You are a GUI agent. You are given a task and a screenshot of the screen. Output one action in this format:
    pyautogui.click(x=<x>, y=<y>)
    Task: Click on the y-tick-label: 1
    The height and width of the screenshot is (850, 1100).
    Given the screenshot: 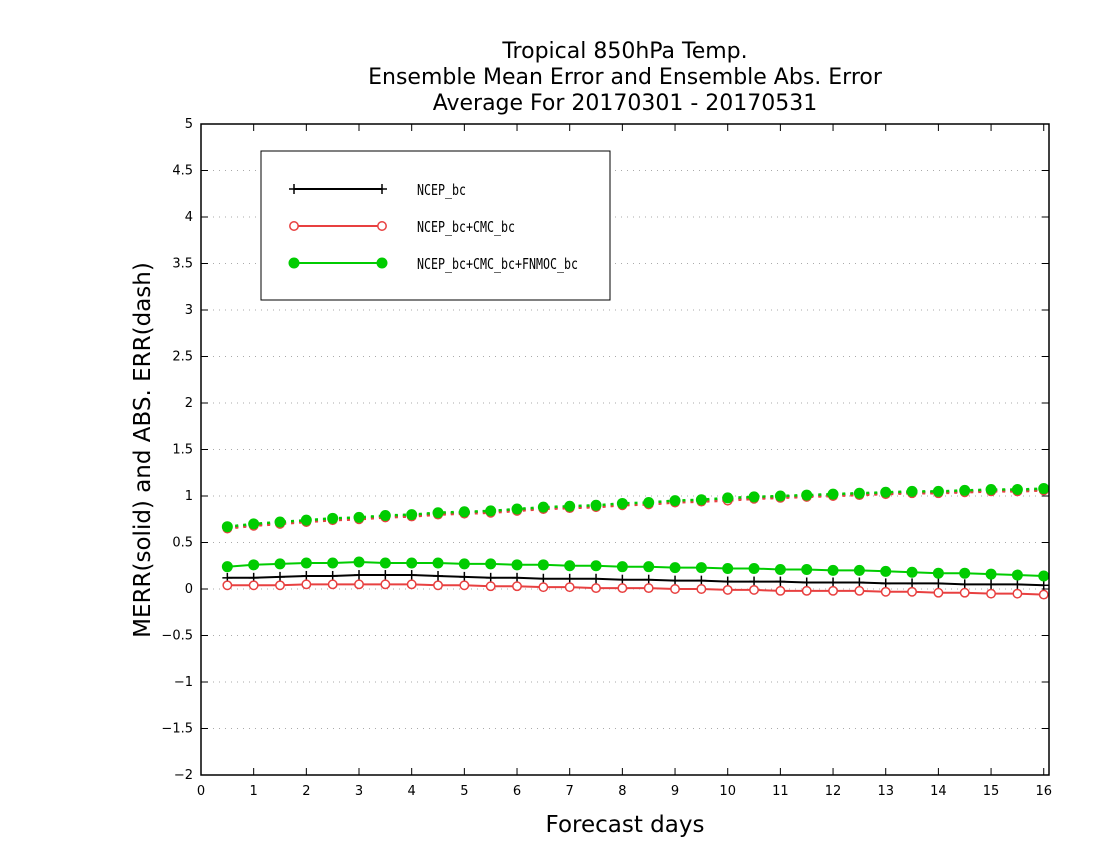 What is the action you would take?
    pyautogui.click(x=189, y=496)
    